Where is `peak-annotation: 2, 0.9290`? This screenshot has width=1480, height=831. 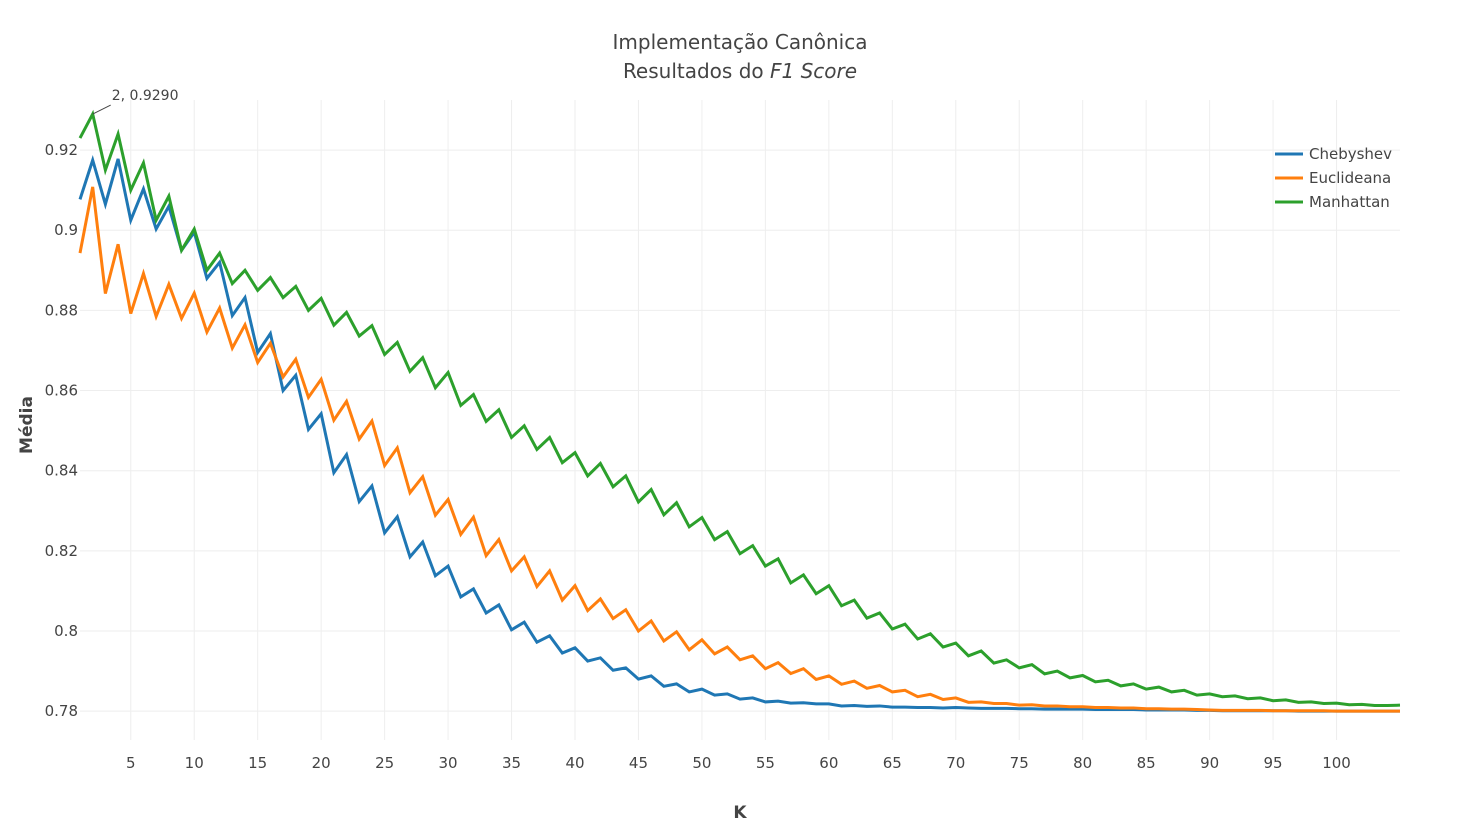
peak-annotation: 2, 0.9290 is located at coordinates (135, 101).